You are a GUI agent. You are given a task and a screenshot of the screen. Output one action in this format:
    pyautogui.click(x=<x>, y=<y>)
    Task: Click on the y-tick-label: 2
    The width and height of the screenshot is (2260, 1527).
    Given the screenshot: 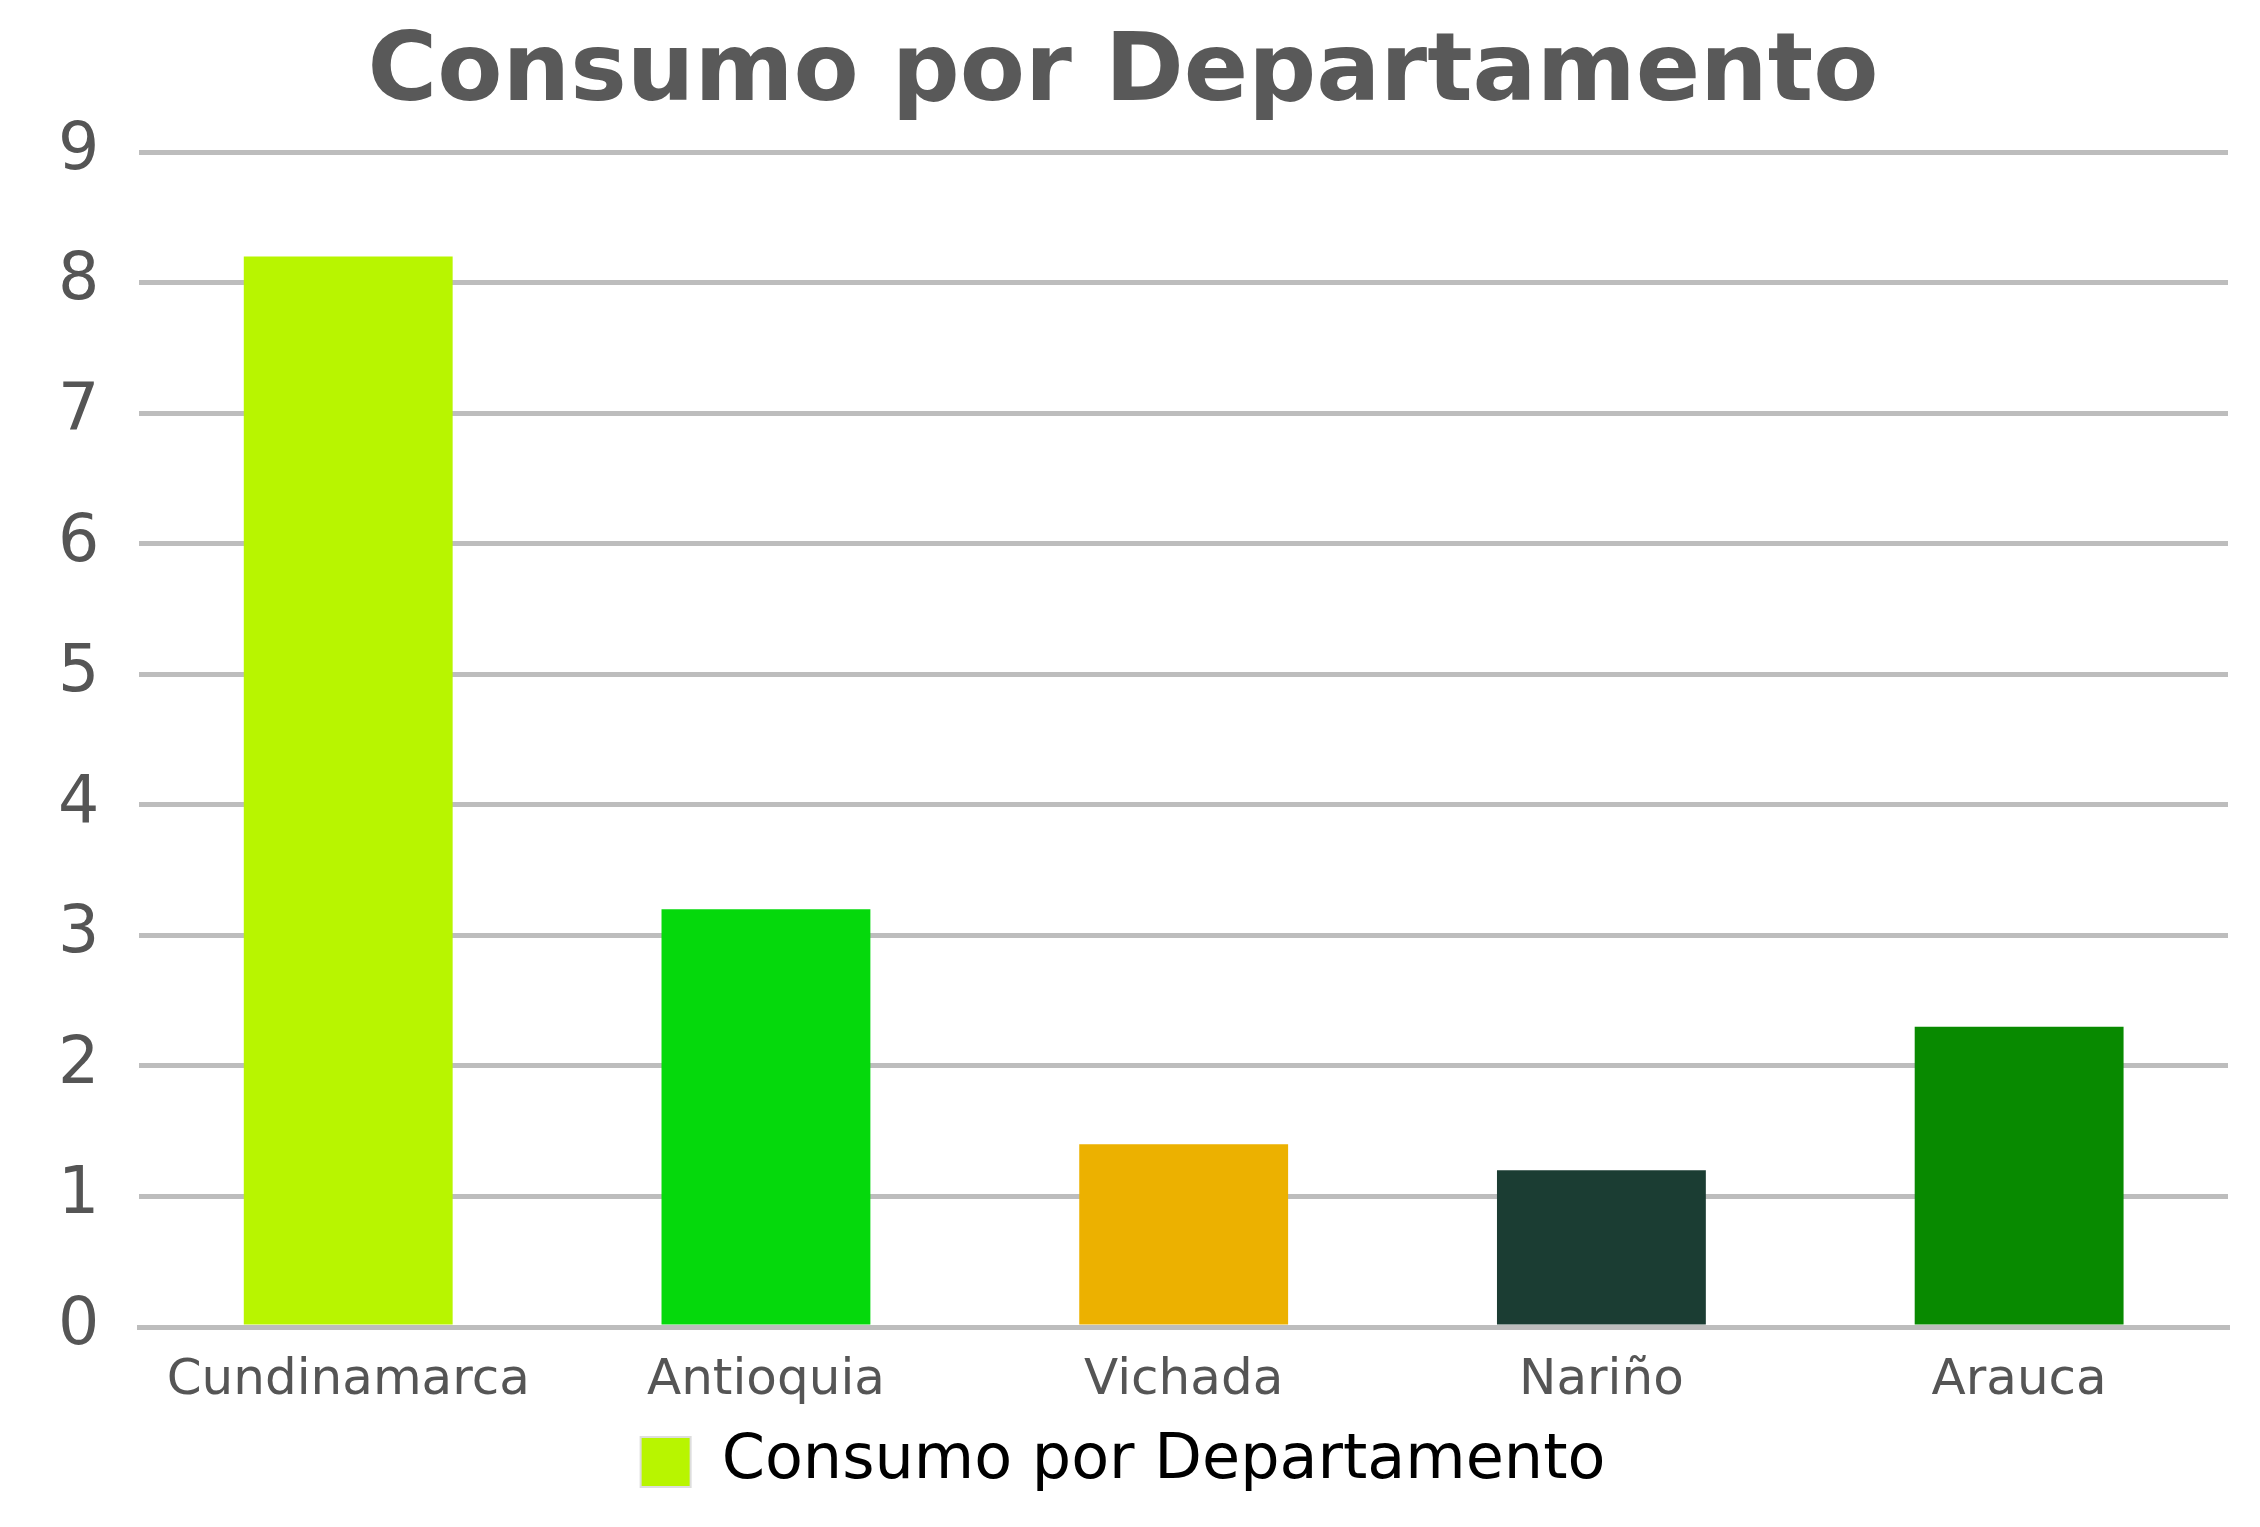 What is the action you would take?
    pyautogui.click(x=79, y=1060)
    